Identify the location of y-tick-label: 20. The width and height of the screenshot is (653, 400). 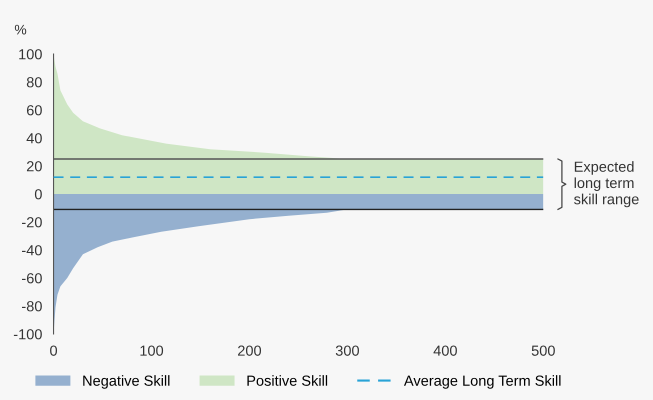
(34, 166).